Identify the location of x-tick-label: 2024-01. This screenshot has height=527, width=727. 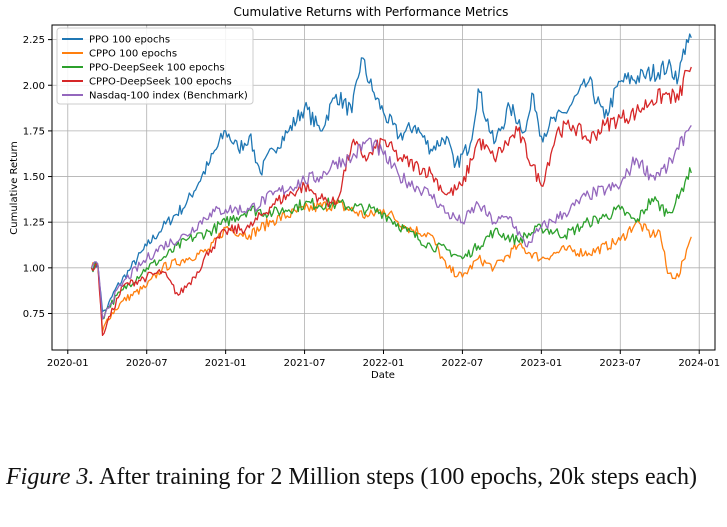
(699, 363).